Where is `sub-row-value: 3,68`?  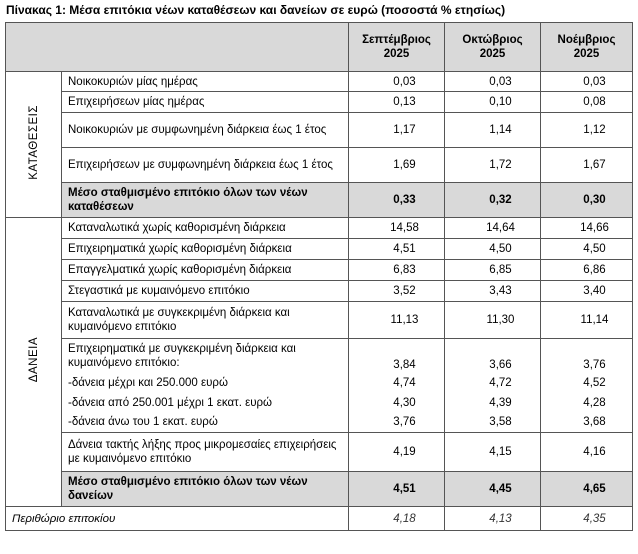
sub-row-value: 3,68 is located at coordinates (586, 422).